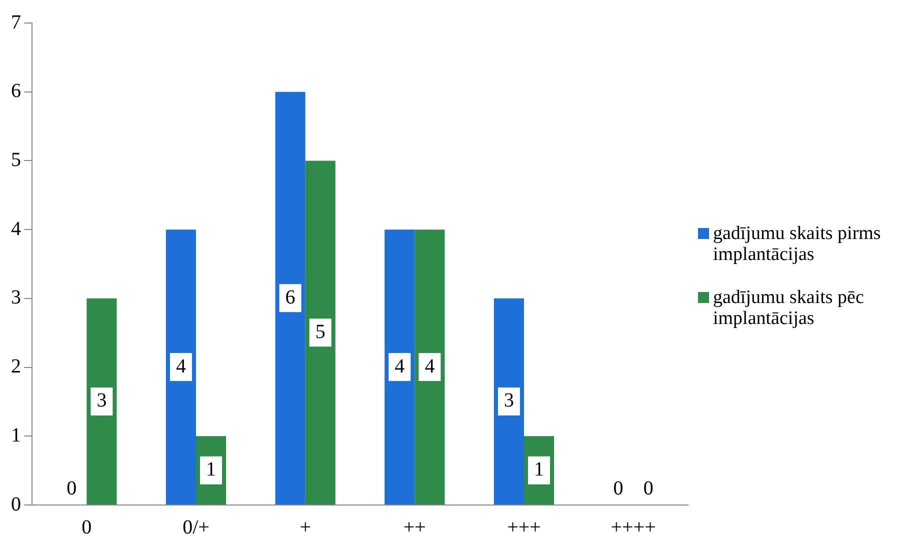 This screenshot has height=557, width=919. I want to click on x-tick-label: +, so click(305, 527).